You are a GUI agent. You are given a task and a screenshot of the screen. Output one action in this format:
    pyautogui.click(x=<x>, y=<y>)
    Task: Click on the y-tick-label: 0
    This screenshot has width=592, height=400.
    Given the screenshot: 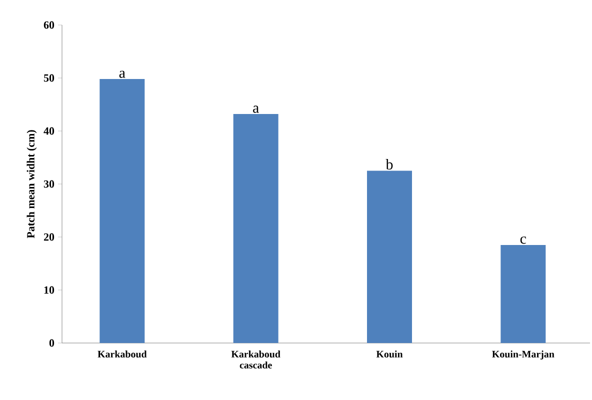 What is the action you would take?
    pyautogui.click(x=51, y=343)
    